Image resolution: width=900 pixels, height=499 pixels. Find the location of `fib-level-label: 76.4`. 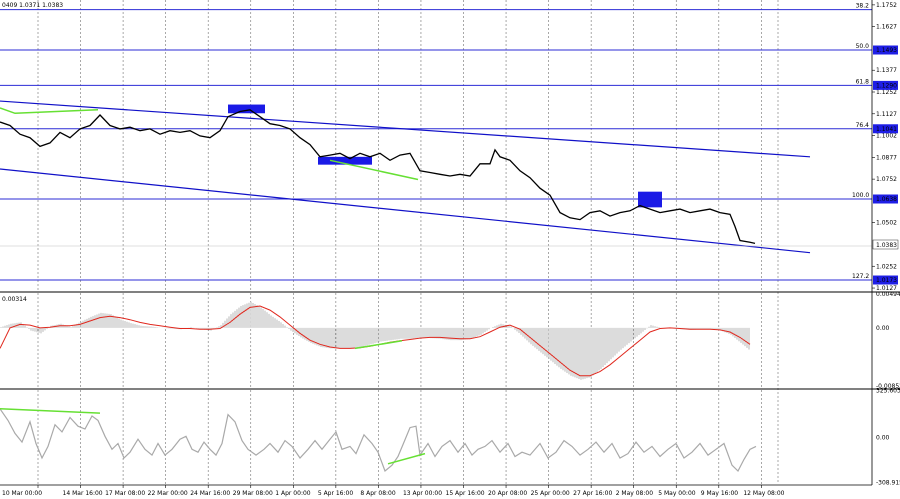

fib-level-label: 76.4 is located at coordinates (863, 125).